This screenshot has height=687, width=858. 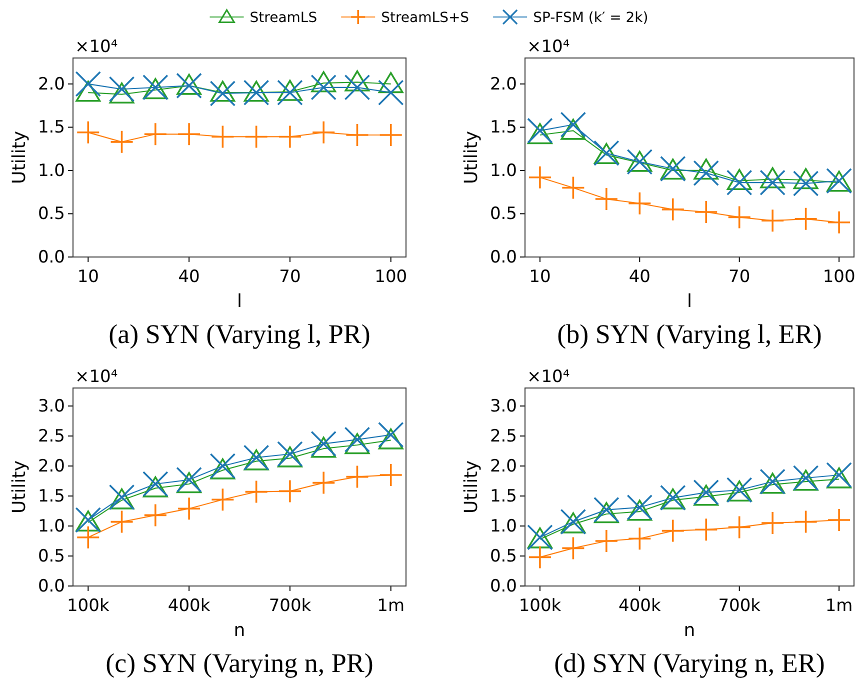 I want to click on x-tick-label: 1m, so click(x=391, y=606).